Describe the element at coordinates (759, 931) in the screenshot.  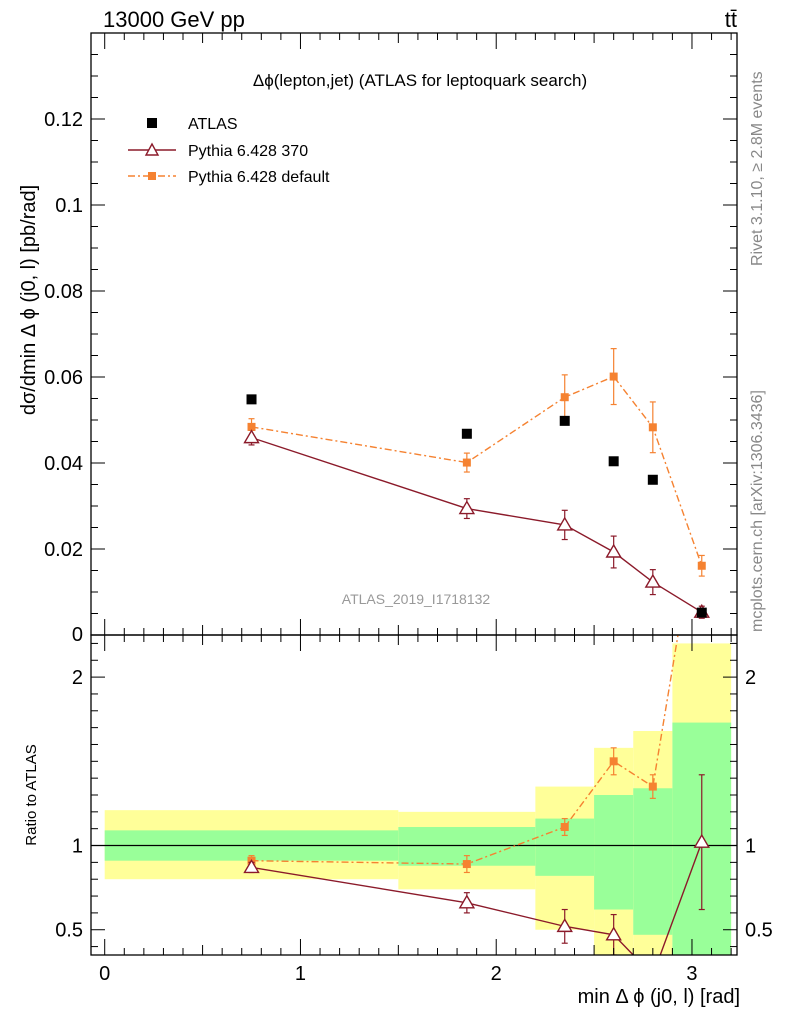
I see `ratio-y-tick-label-right: 0.5` at that location.